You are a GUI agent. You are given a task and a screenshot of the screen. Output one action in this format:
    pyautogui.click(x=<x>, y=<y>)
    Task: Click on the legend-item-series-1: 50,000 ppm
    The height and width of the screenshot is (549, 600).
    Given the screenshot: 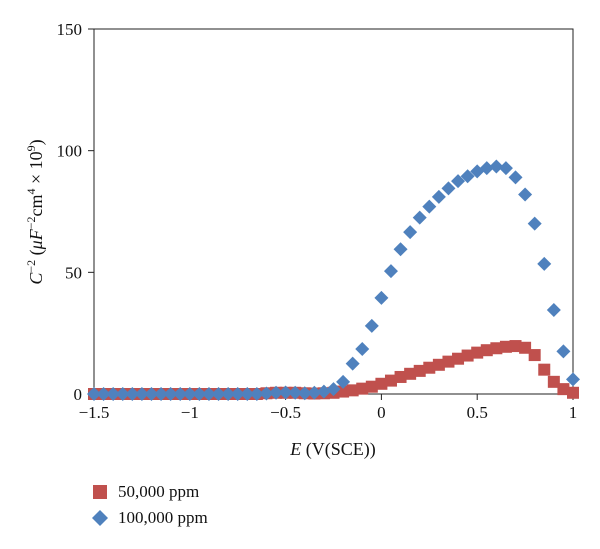 What is the action you would take?
    pyautogui.click(x=150, y=492)
    